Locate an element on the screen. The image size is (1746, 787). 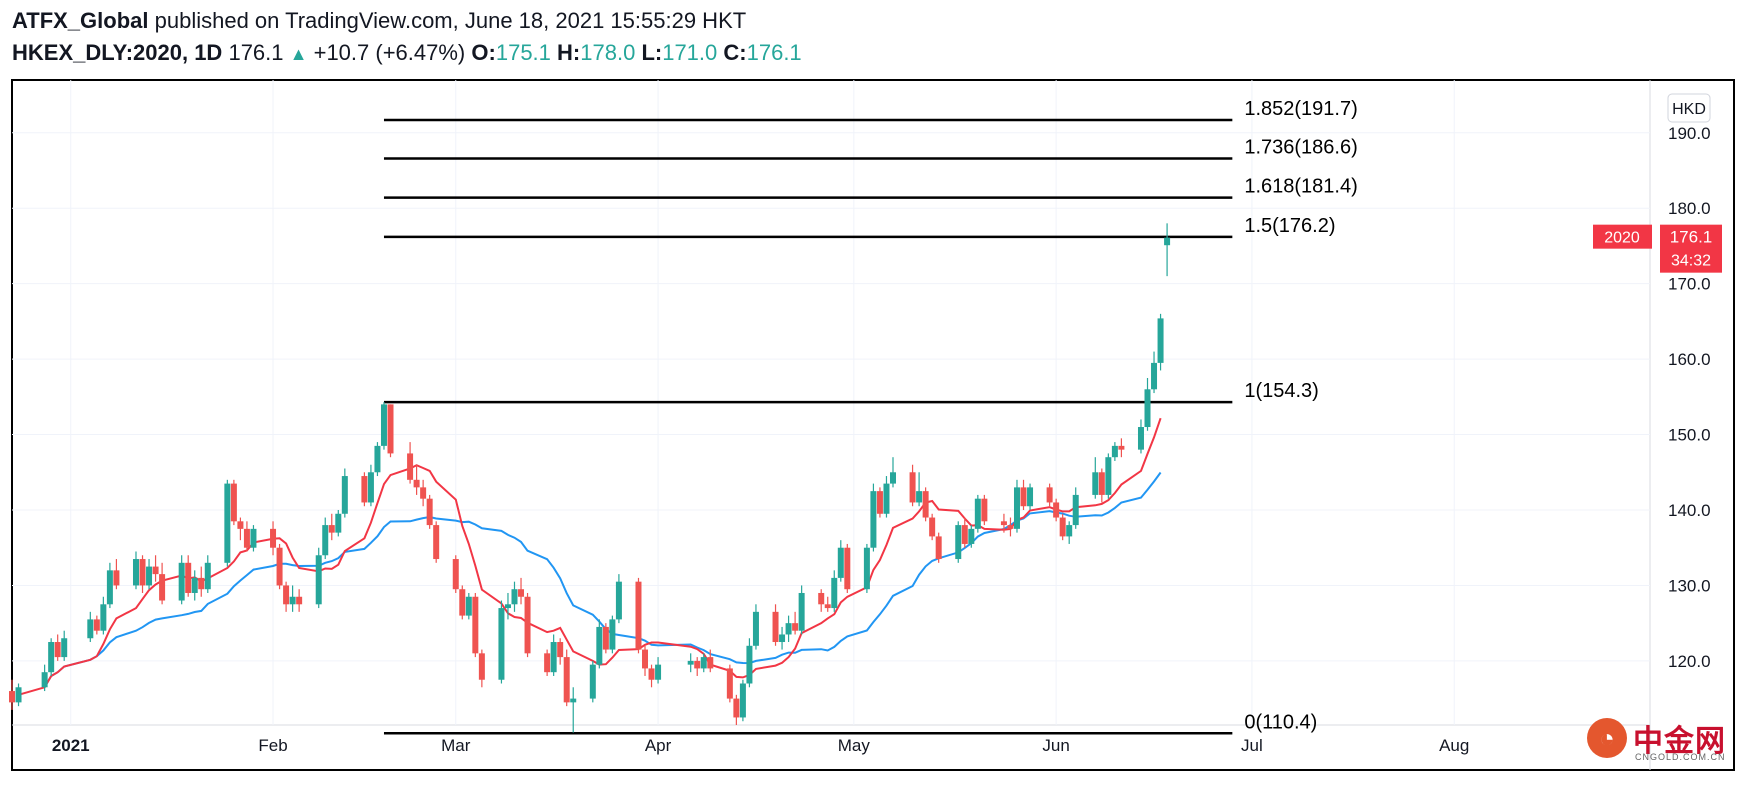
symbol-label: HKEX_DLY:2020, 1D is located at coordinates (117, 52).